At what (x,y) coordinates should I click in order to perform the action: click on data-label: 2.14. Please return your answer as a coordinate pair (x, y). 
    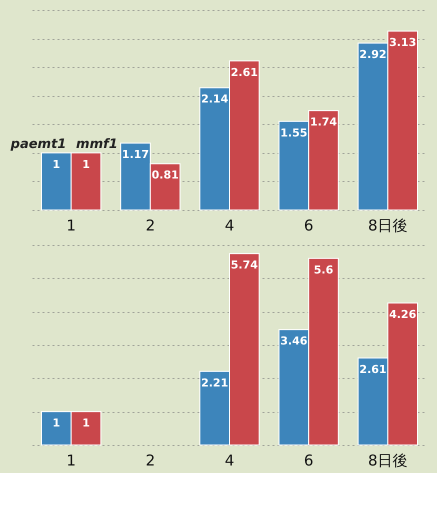
    Looking at the image, I should click on (215, 99).